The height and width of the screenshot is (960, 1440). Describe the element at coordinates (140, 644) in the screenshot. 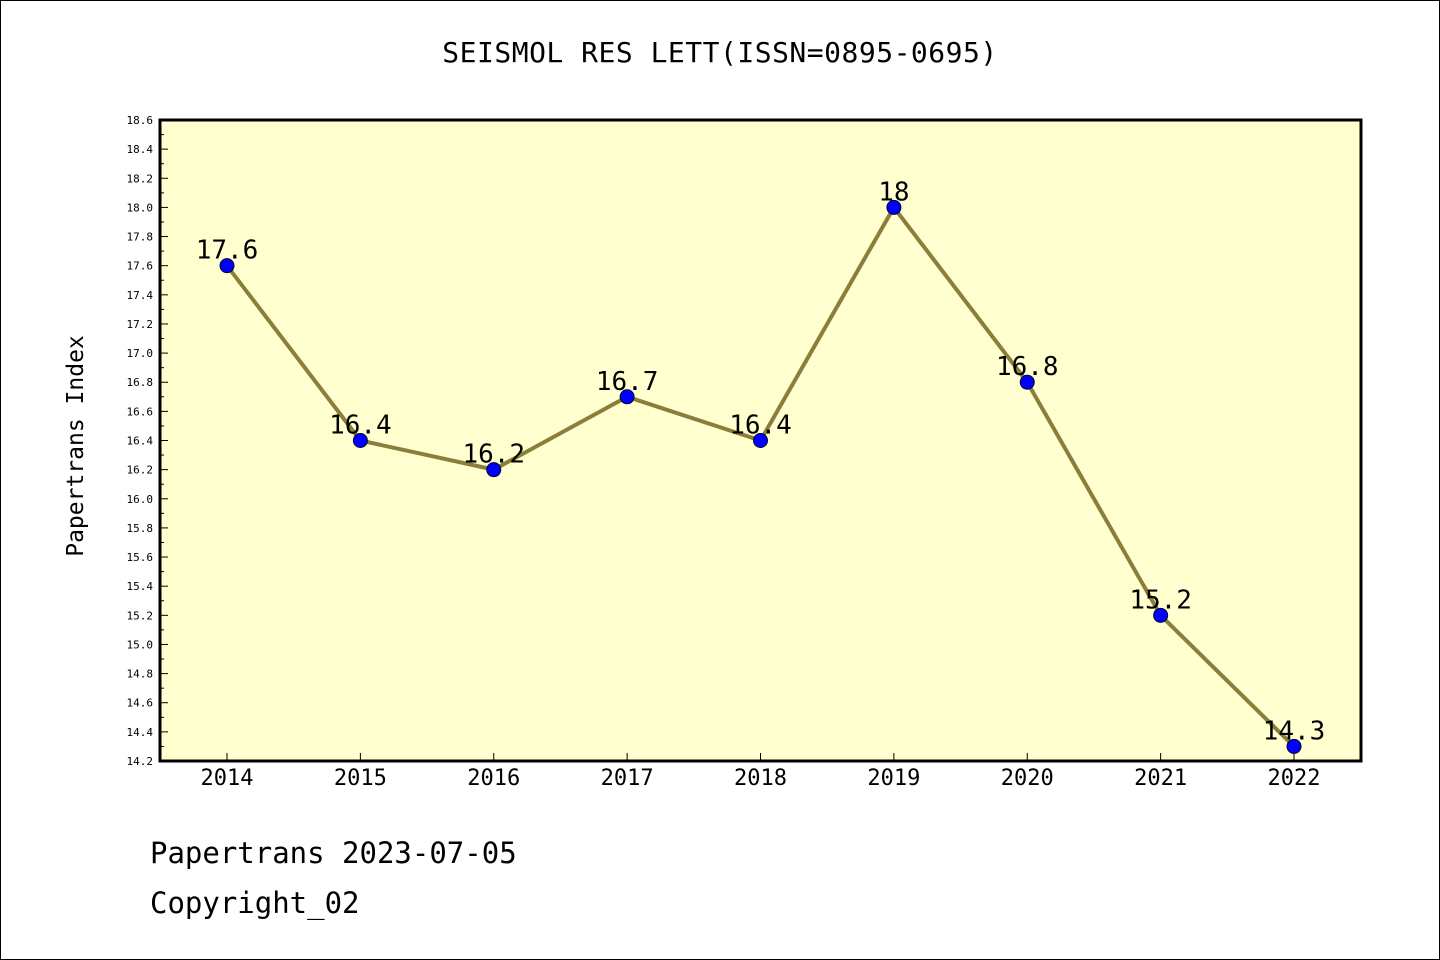

I see `y-tick-label: 15.0` at that location.